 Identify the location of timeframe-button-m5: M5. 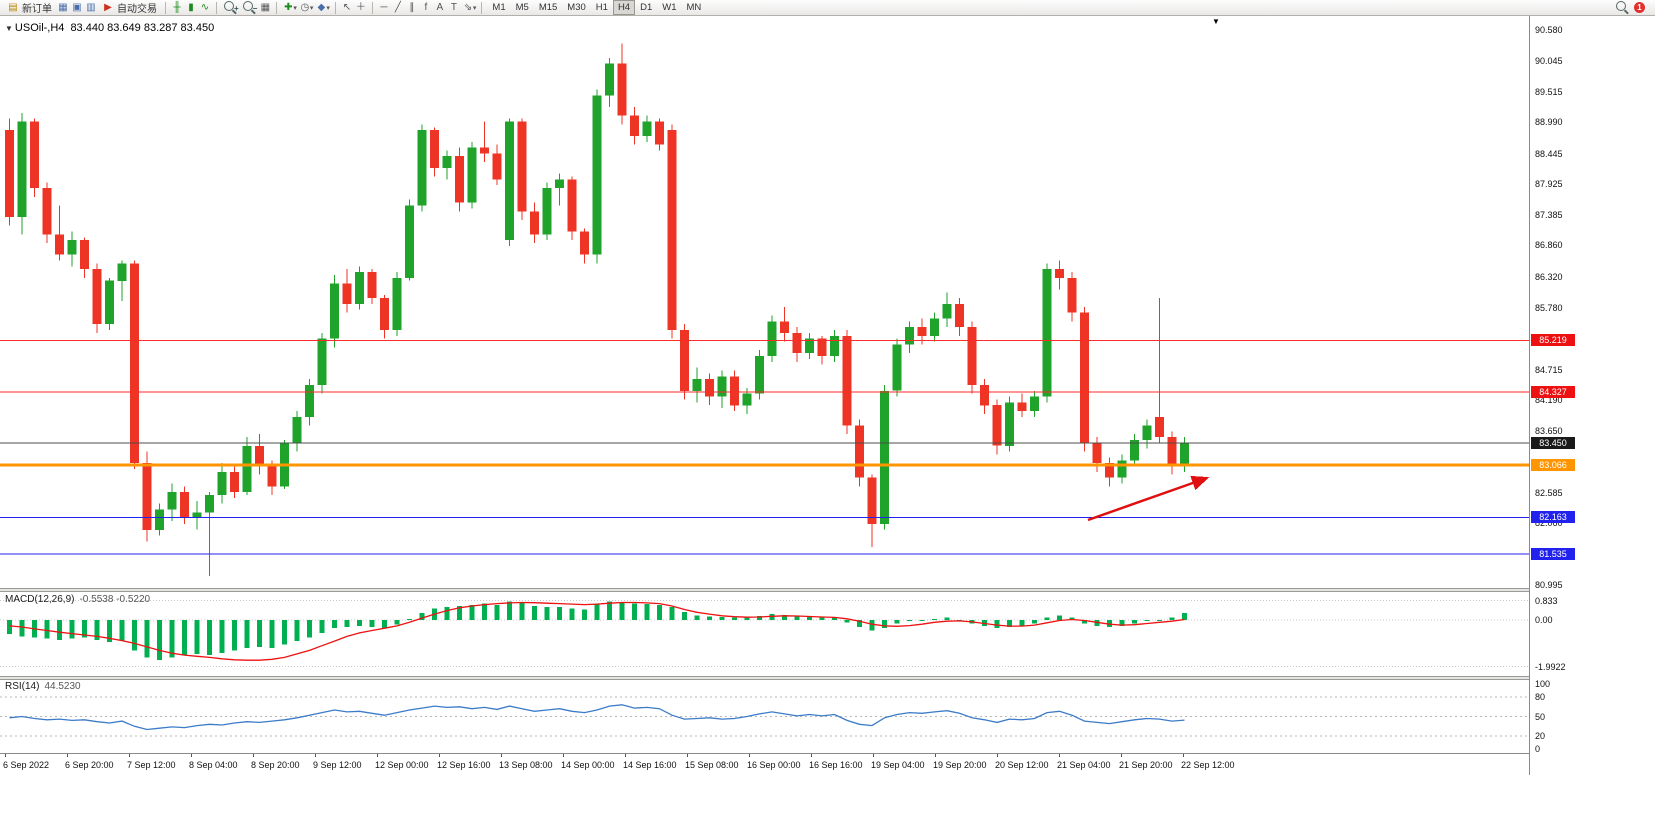
(522, 7).